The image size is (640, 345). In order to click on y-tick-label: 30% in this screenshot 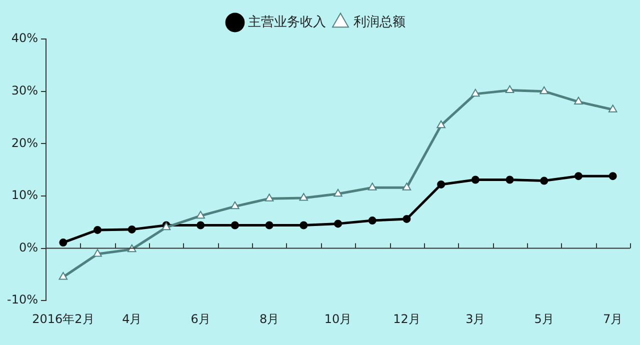, I will do `click(24, 90)`.